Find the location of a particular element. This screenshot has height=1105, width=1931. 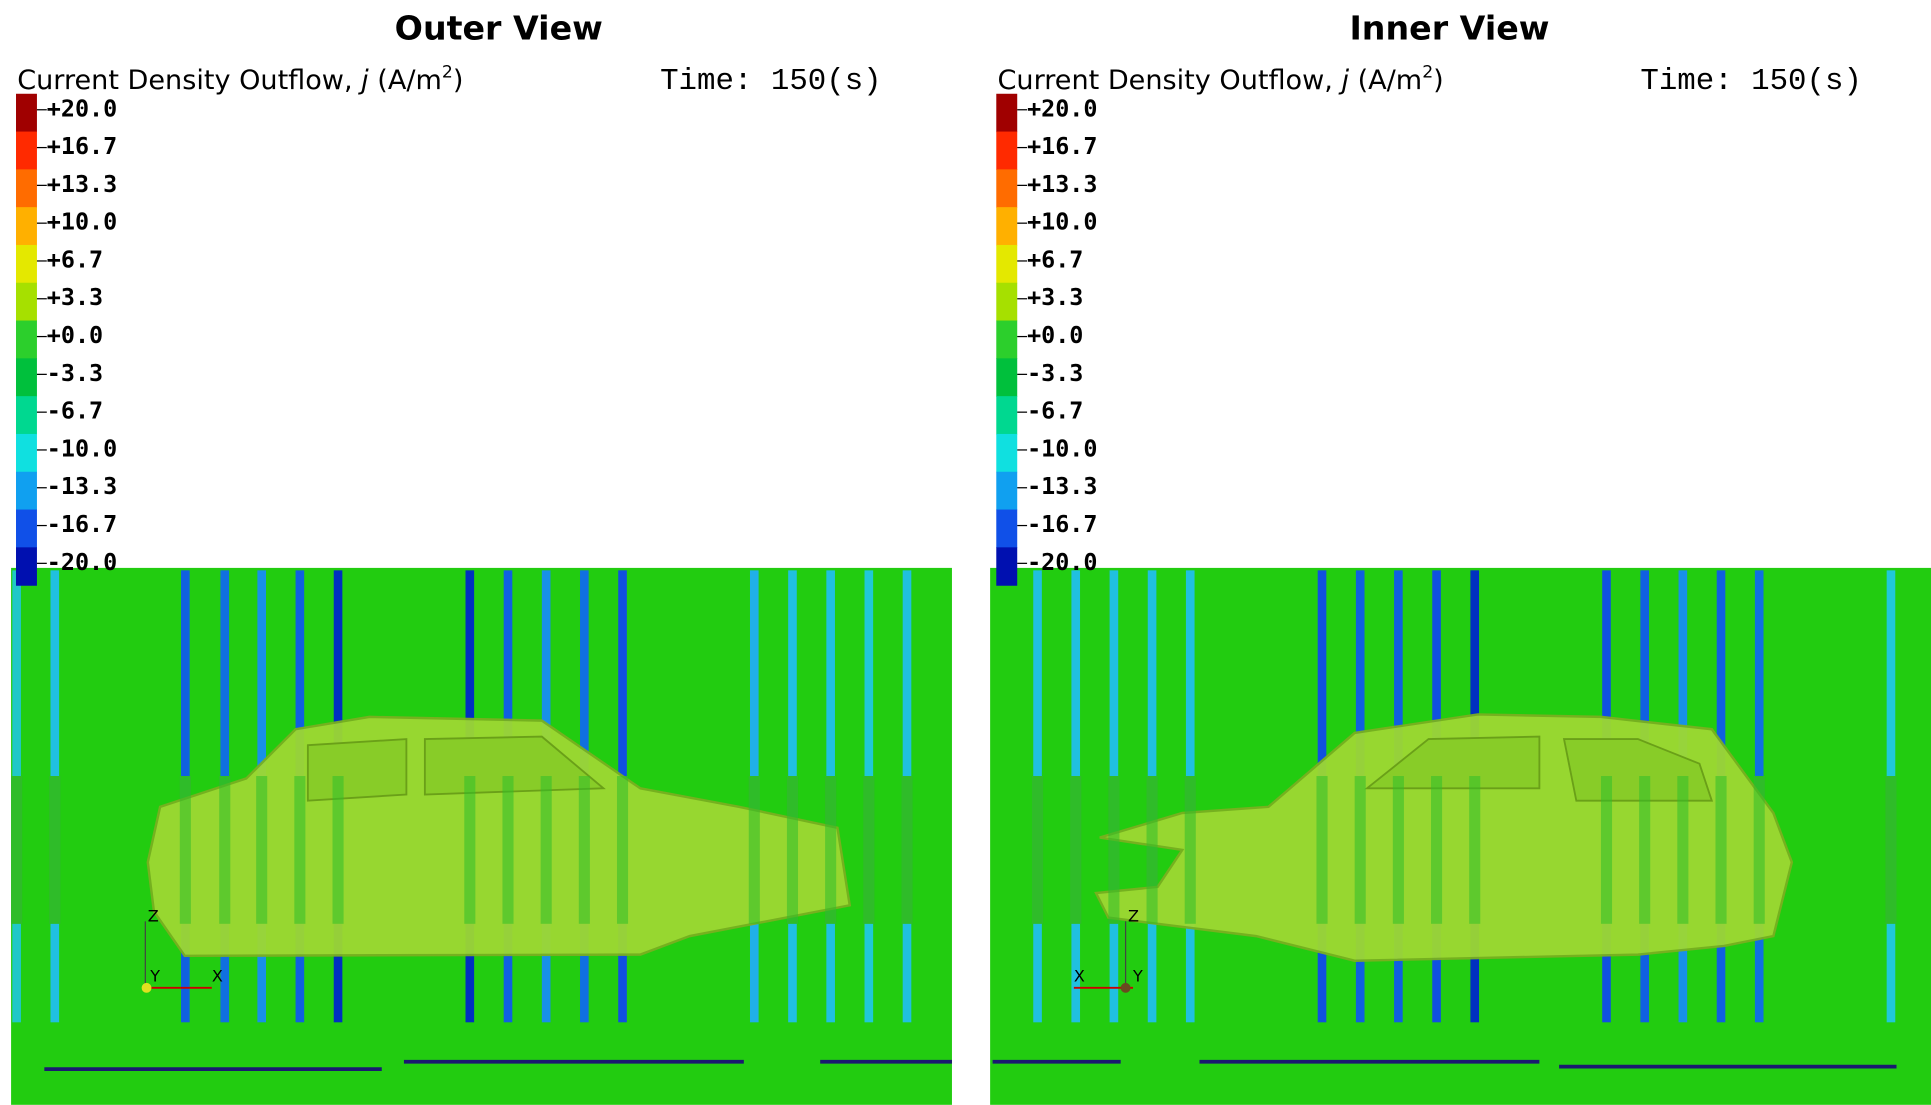

panel-title: Outer View is located at coordinates (499, 28).